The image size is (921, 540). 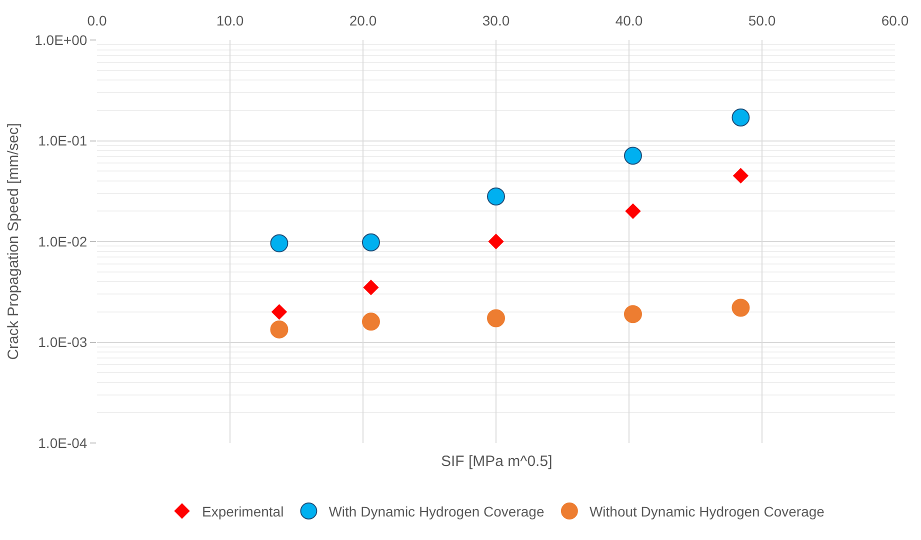 What do you see at coordinates (13, 241) in the screenshot?
I see `y-axis-title: Crack Propagation Speed [mm/sec]` at bounding box center [13, 241].